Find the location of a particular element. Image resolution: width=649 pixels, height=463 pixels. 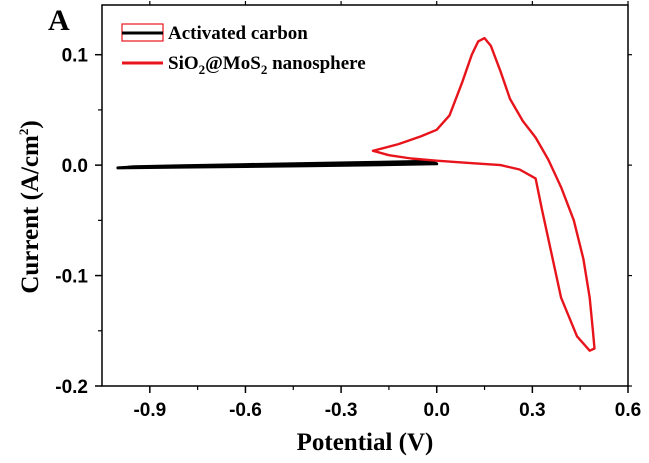

y-axis-title-superscript: 2 is located at coordinates (23, 132).